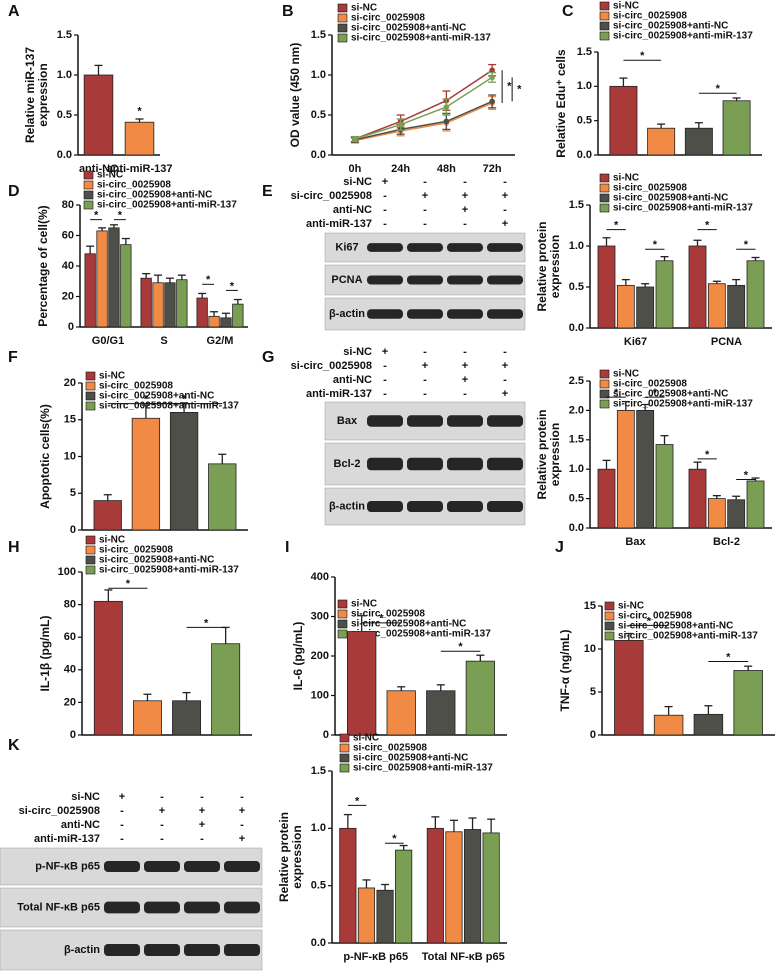 The image size is (778, 976). Describe the element at coordinates (635, 542) in the screenshot. I see `x-tick-label: Bax` at that location.